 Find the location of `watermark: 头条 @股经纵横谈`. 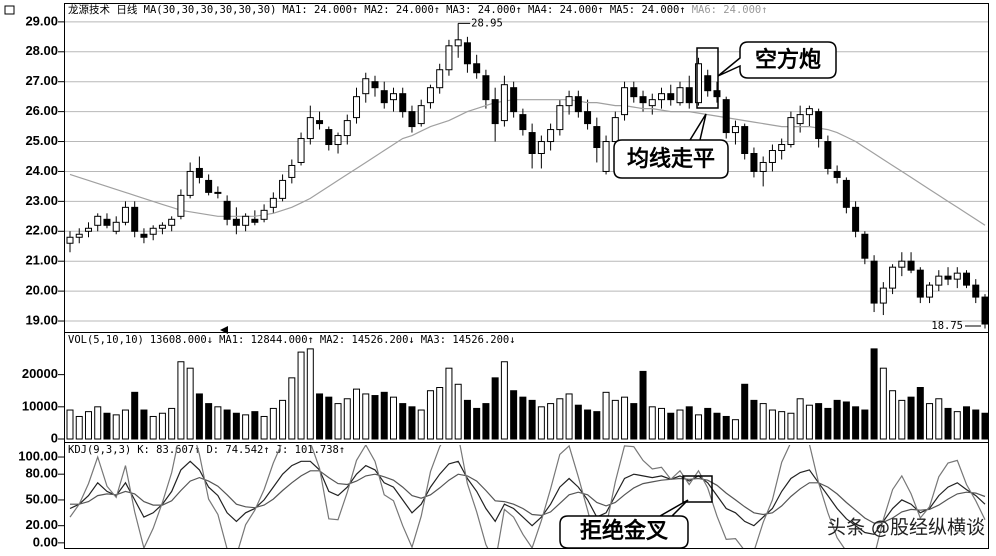

watermark: 头条 @股经纵横谈 is located at coordinates (906, 528).